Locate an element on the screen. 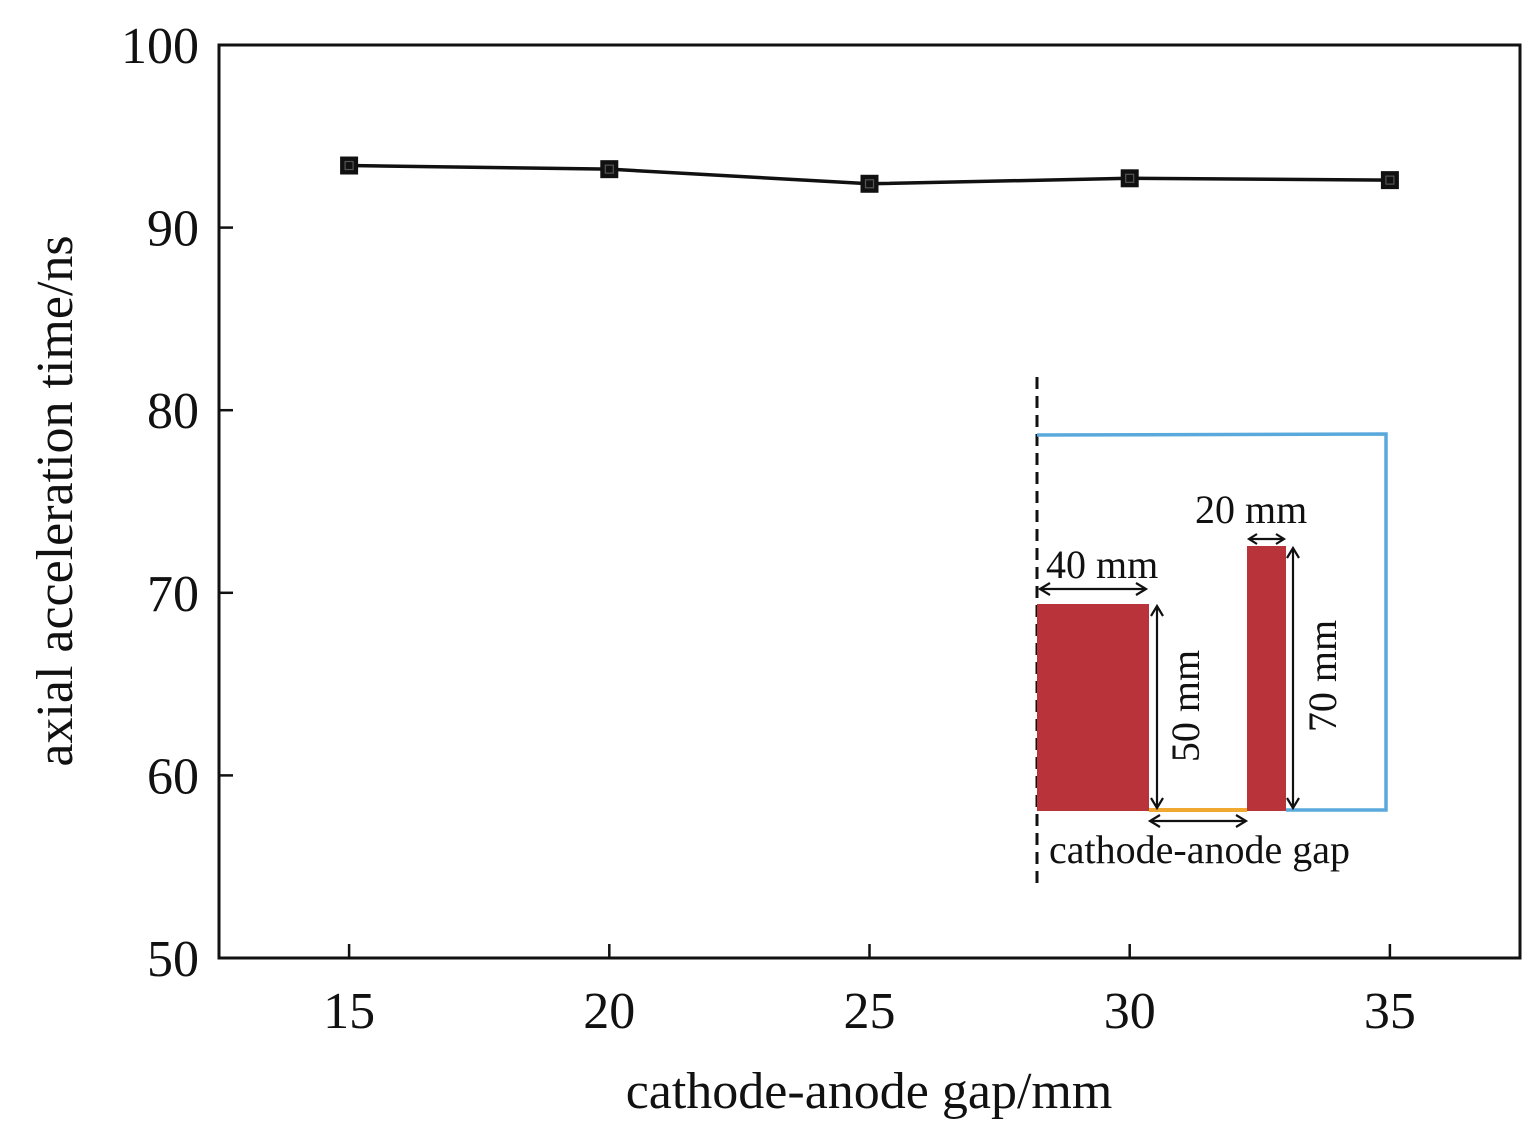  x-tick-label: 30 is located at coordinates (1130, 1011).